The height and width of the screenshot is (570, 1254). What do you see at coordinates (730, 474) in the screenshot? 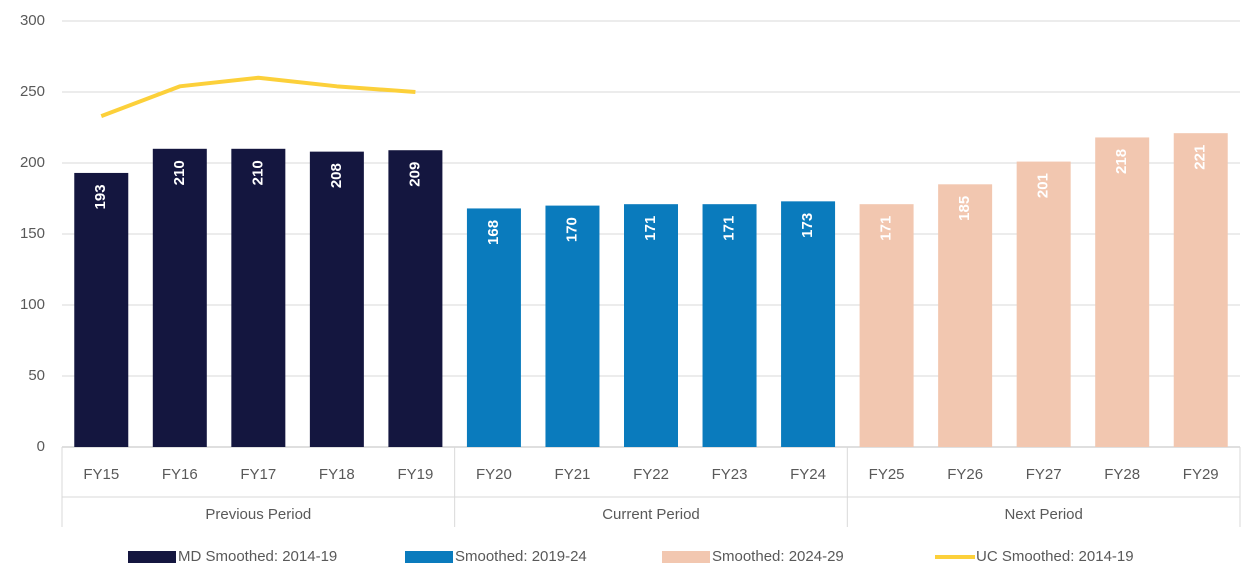
I see `x-tick-label: FY23` at bounding box center [730, 474].